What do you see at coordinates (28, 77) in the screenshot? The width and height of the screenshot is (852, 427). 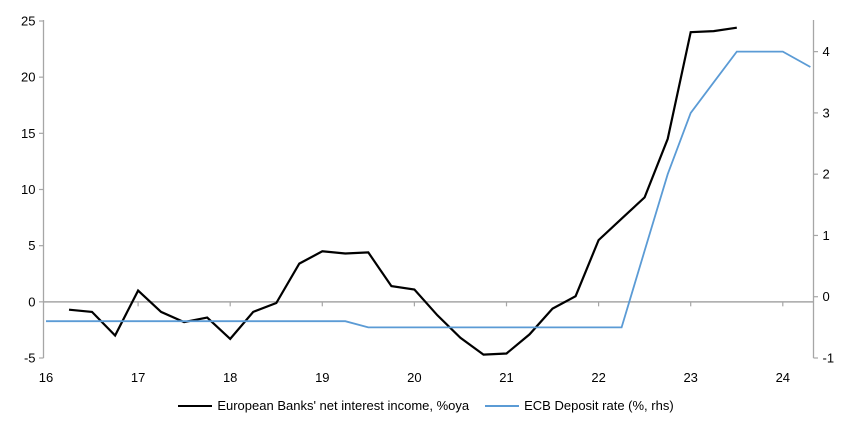 I see `left-axis-tick-label: 20` at bounding box center [28, 77].